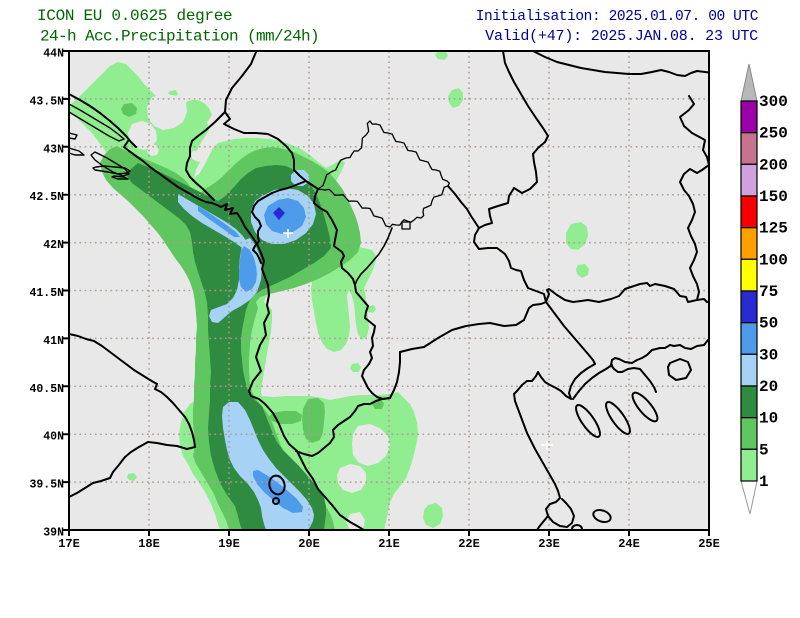 The width and height of the screenshot is (800, 618). What do you see at coordinates (53, 341) in the screenshot?
I see `svg-text: 41N` at bounding box center [53, 341].